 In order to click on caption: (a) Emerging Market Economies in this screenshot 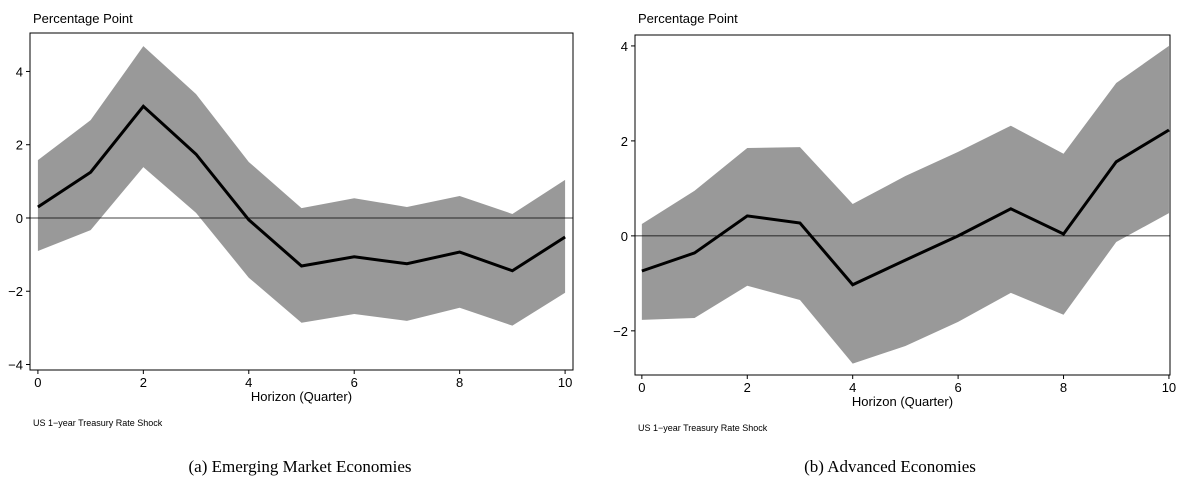, I will do `click(300, 466)`.